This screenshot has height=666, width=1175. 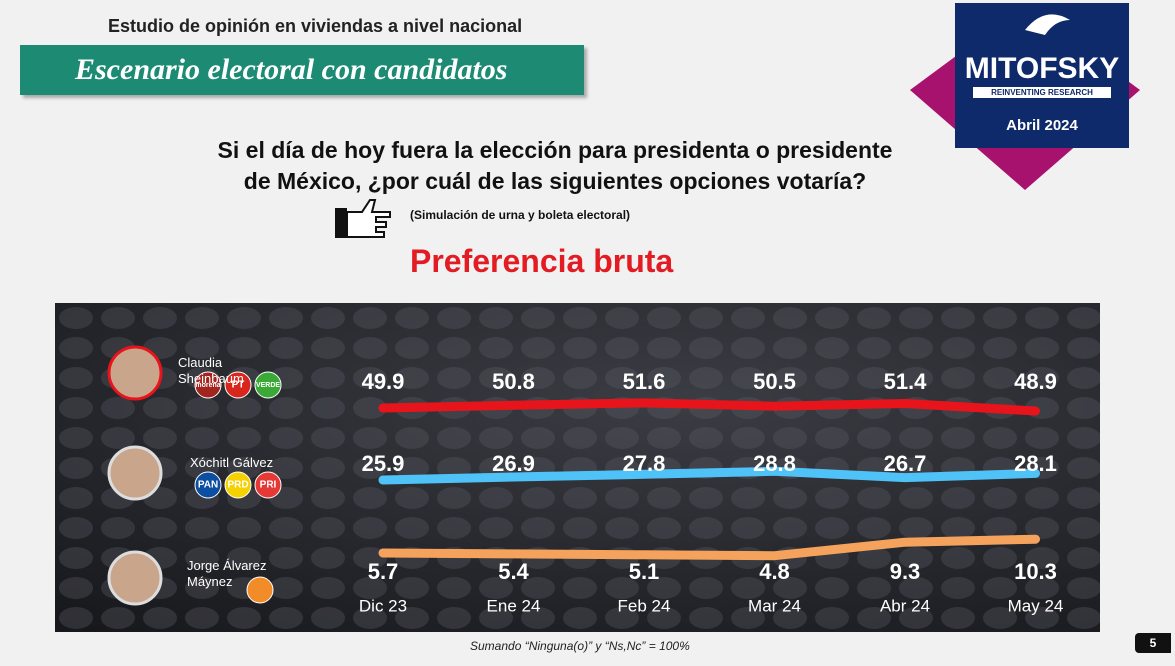 What do you see at coordinates (211, 370) in the screenshot?
I see `candidate-name: Claudia Sheinbaum` at bounding box center [211, 370].